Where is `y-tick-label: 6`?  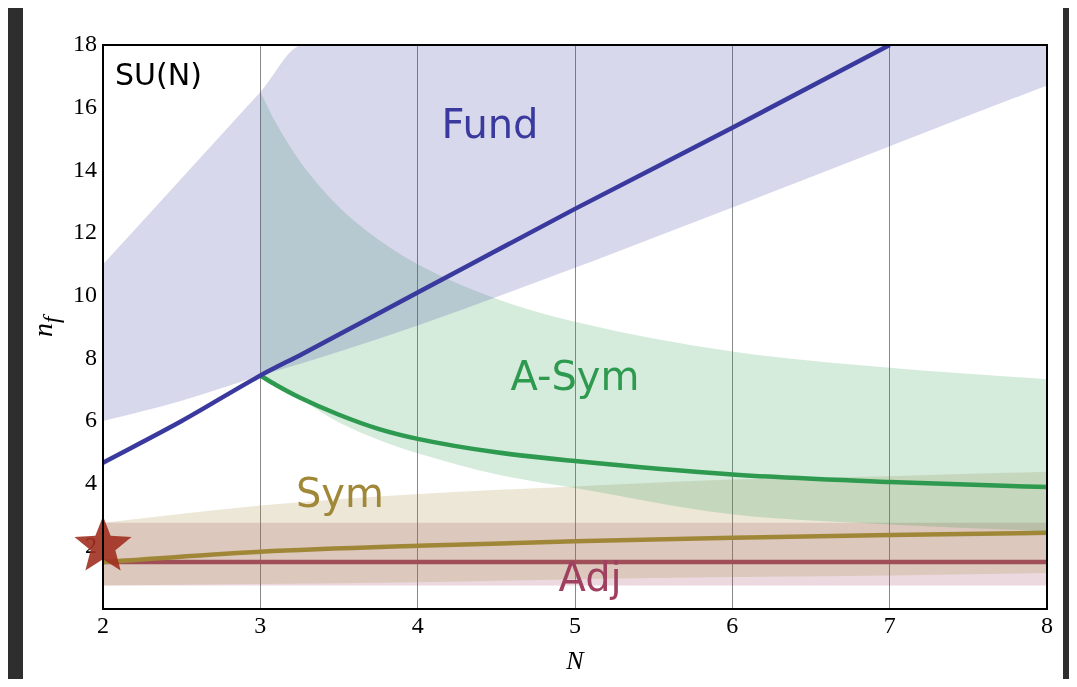
y-tick-label: 6 is located at coordinates (91, 419).